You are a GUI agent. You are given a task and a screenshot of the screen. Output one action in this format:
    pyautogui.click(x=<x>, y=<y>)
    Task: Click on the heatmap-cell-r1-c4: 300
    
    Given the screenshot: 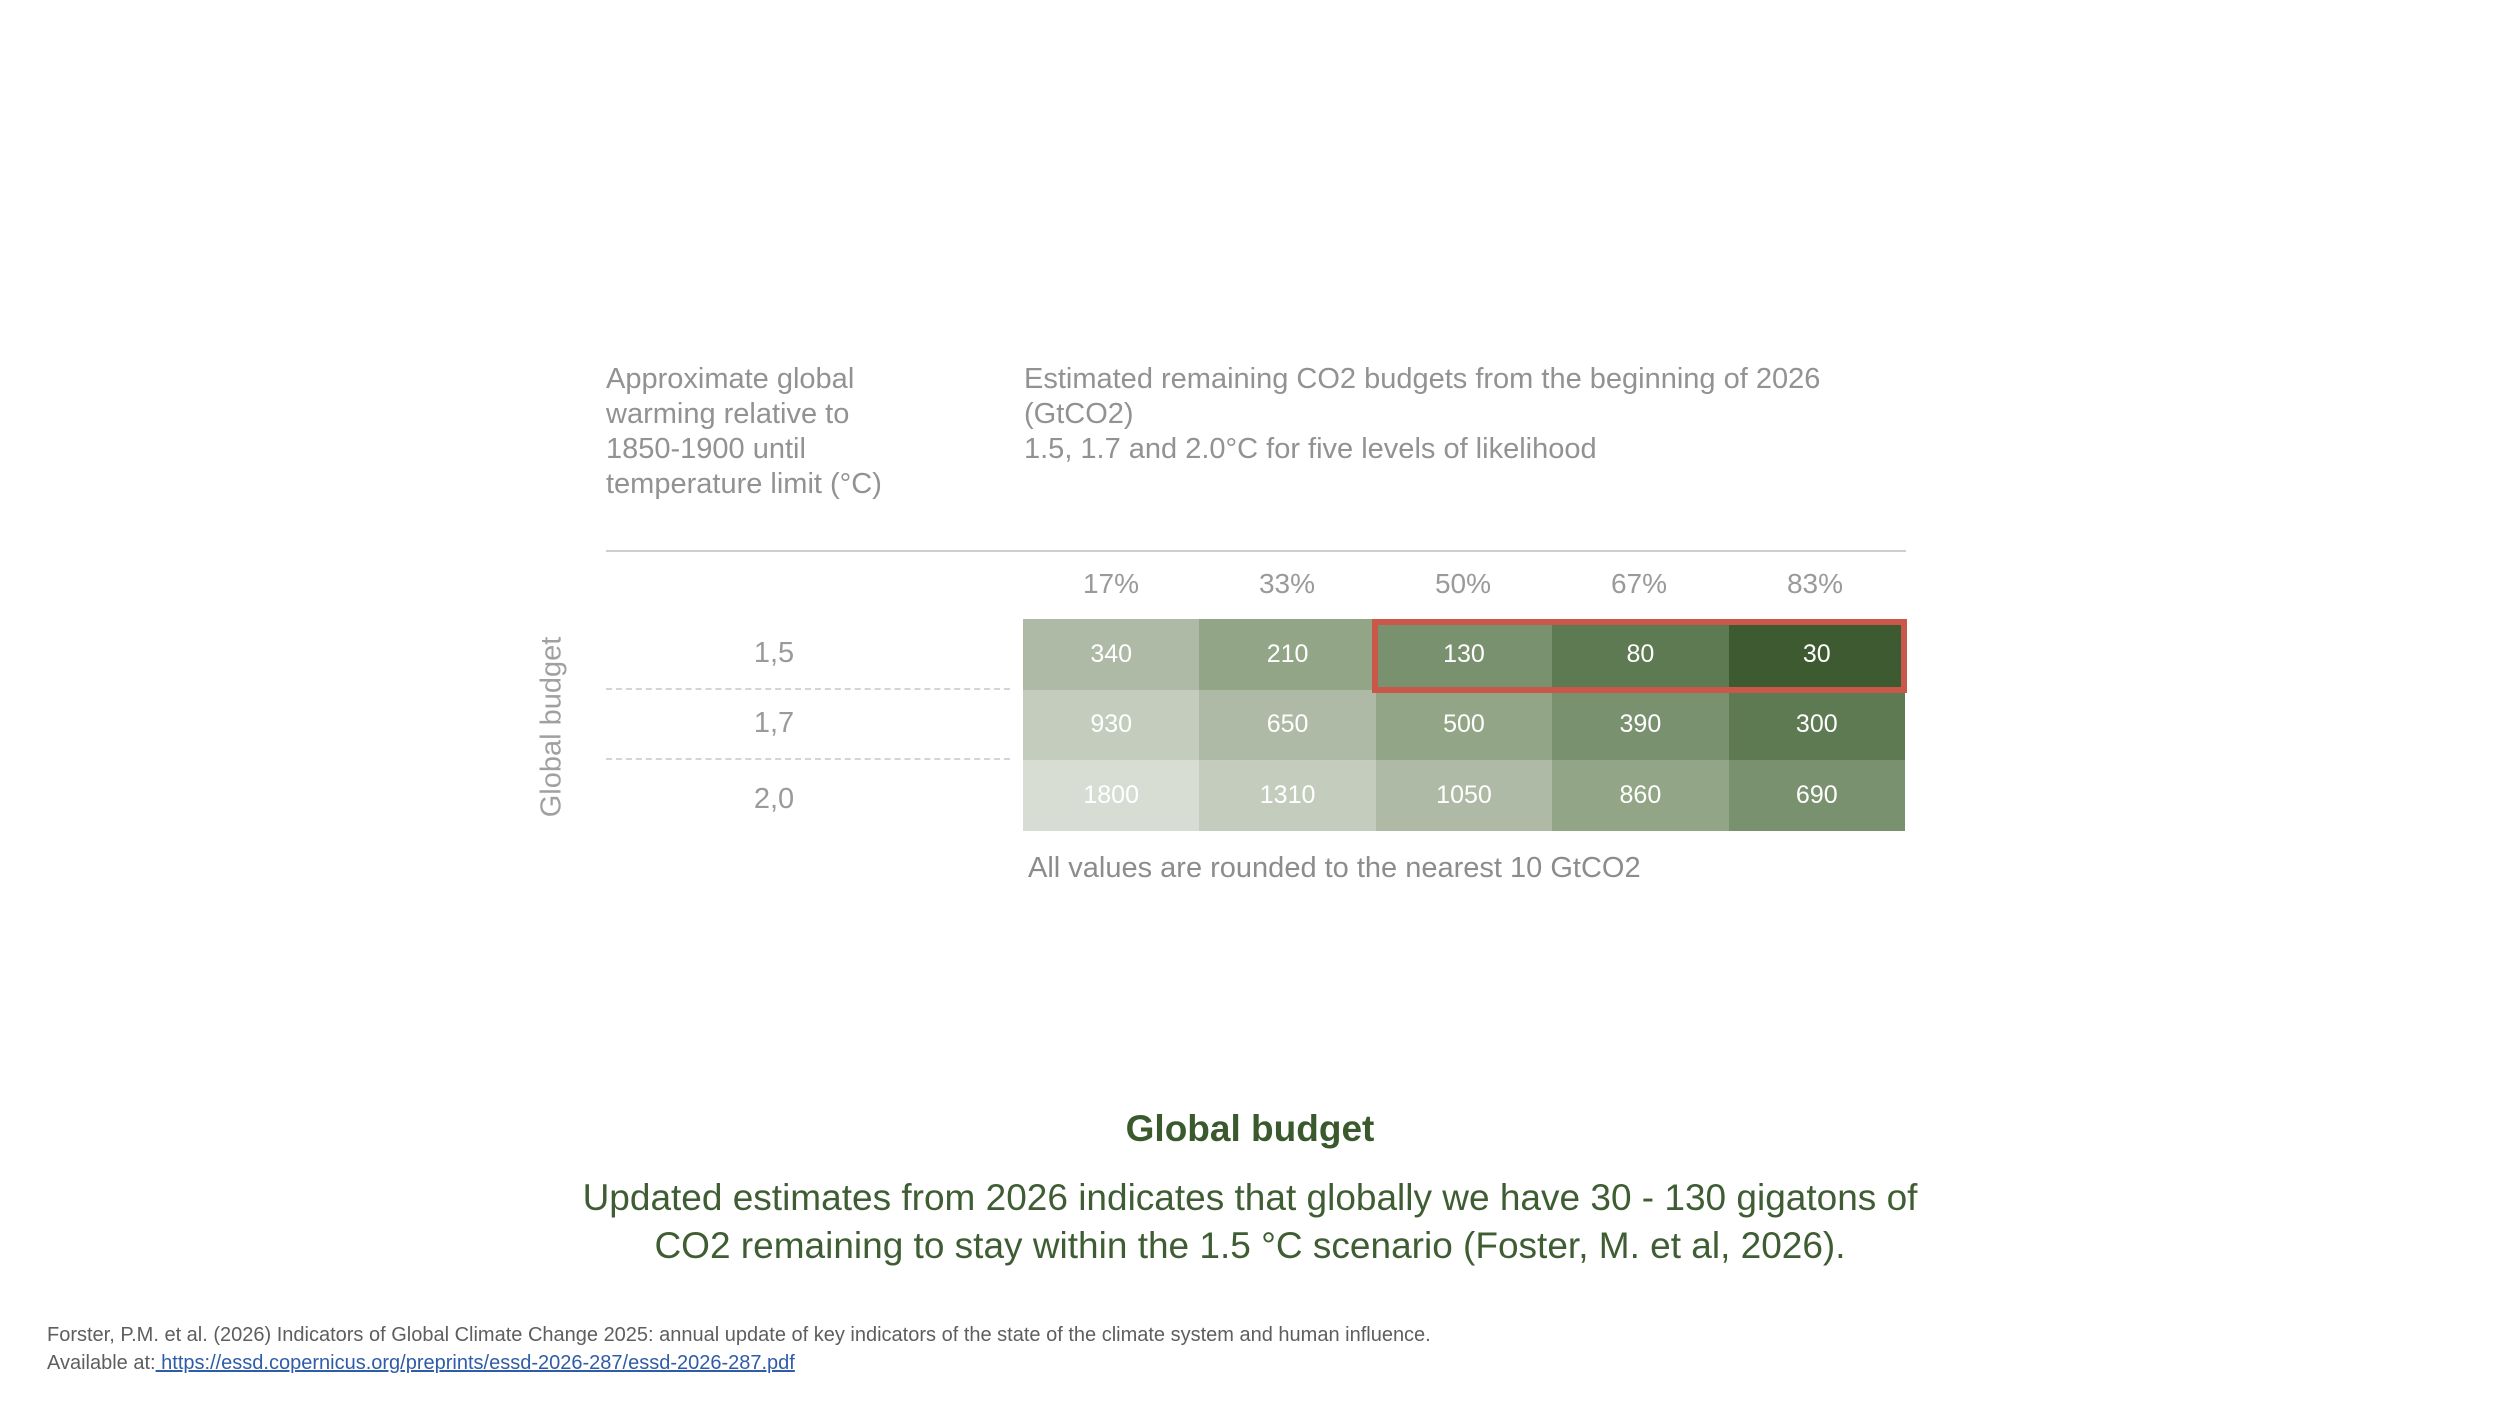 What is the action you would take?
    pyautogui.click(x=1816, y=725)
    